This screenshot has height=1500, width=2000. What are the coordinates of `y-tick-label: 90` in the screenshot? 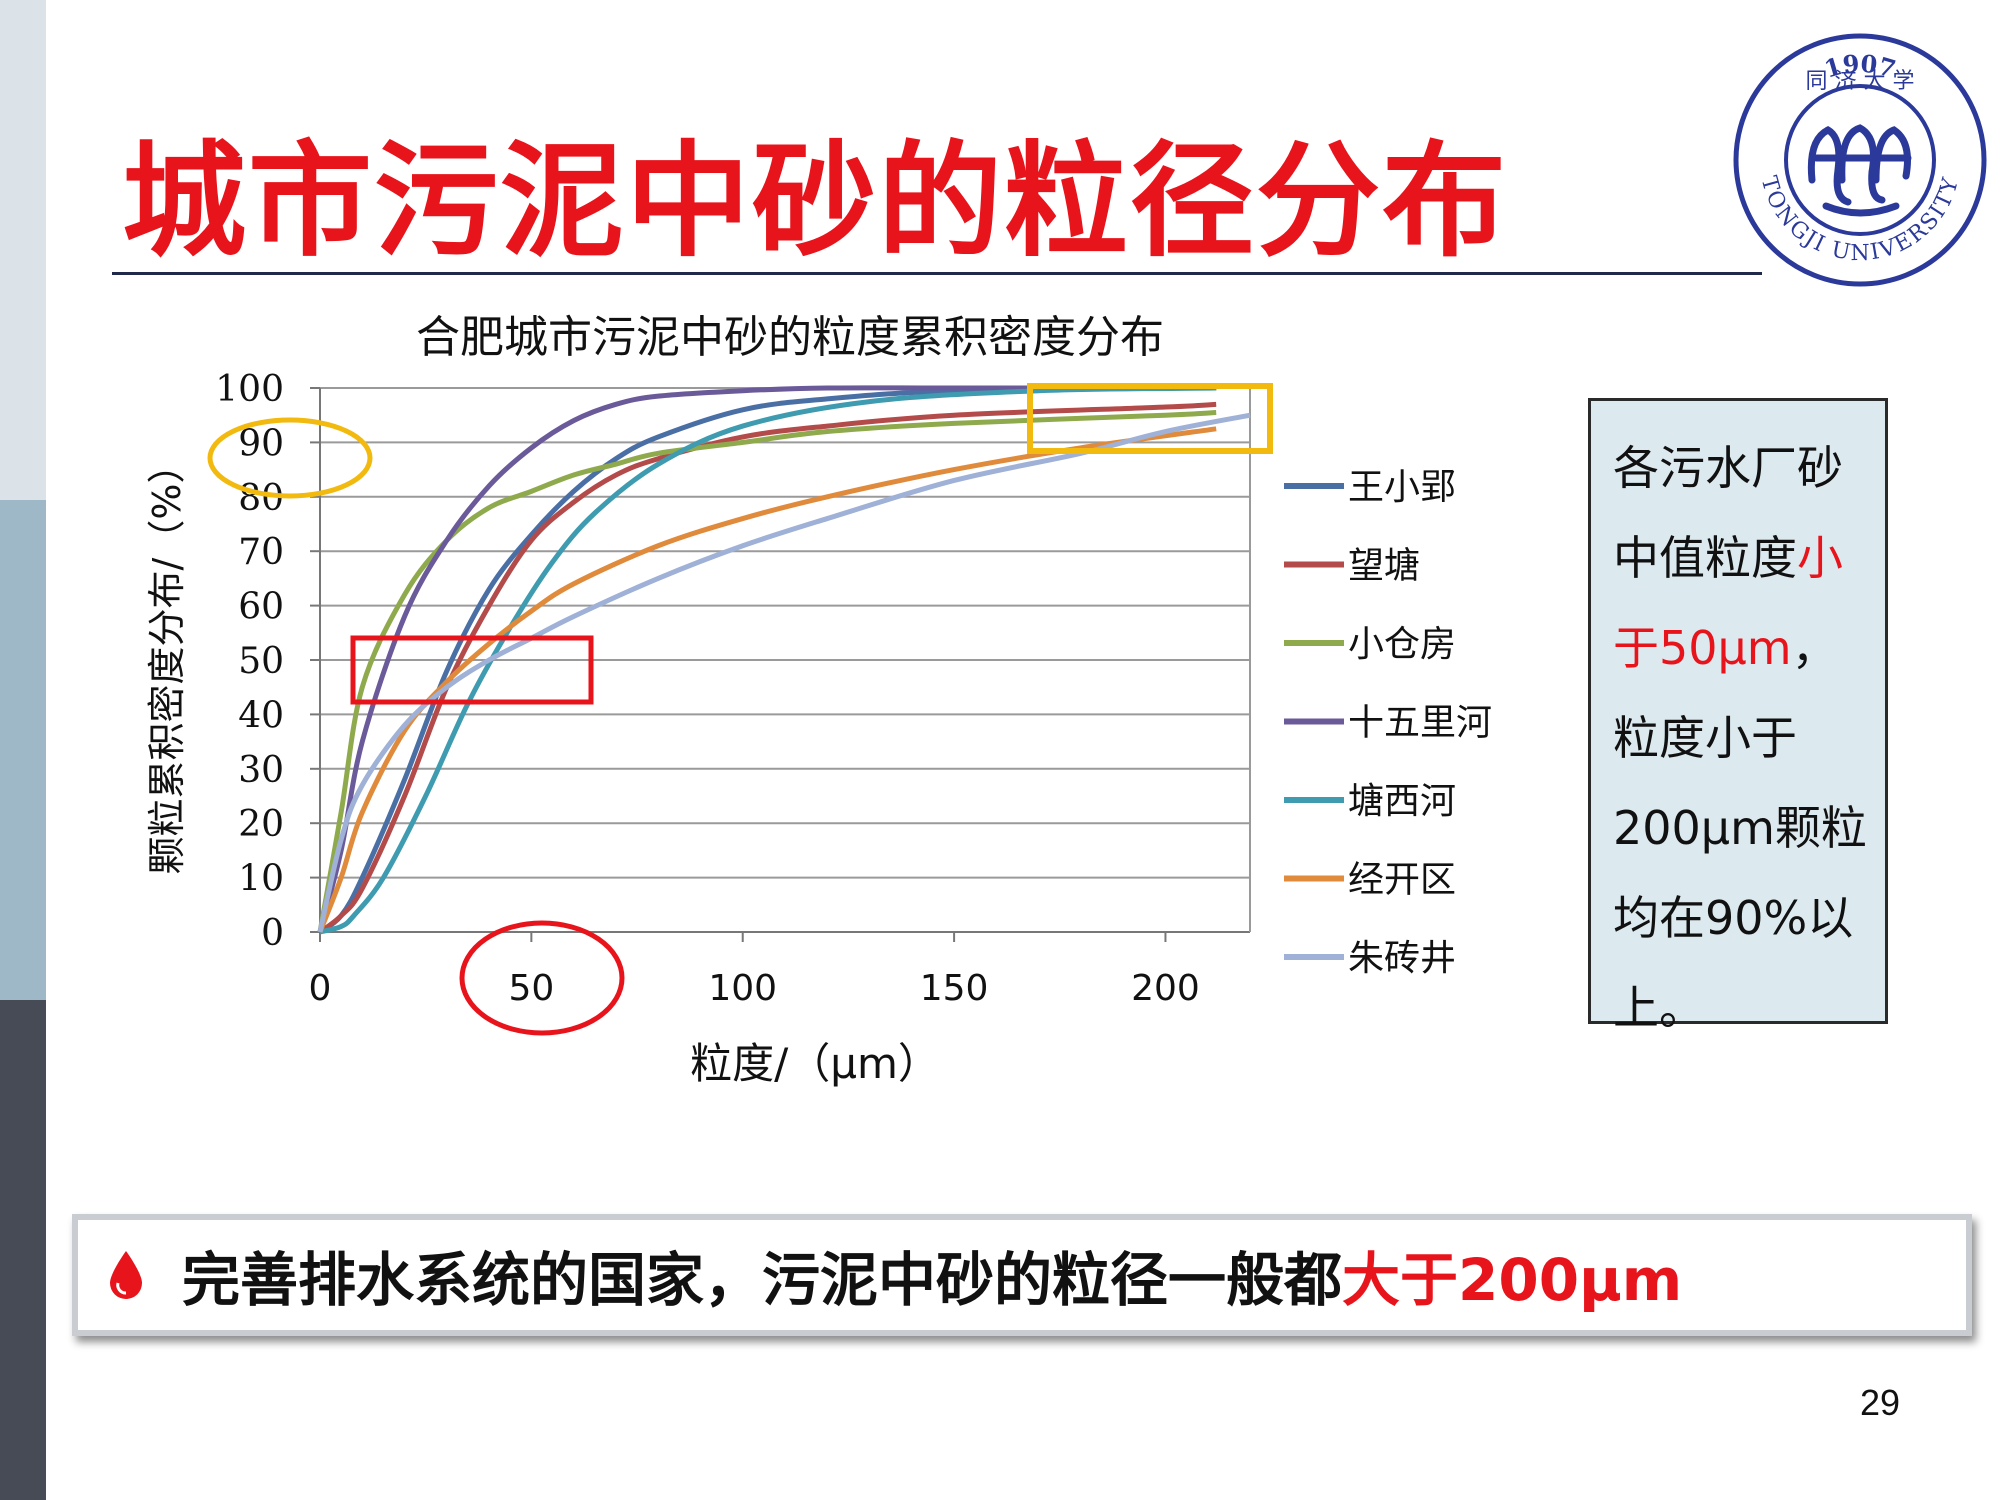 It's located at (261, 443).